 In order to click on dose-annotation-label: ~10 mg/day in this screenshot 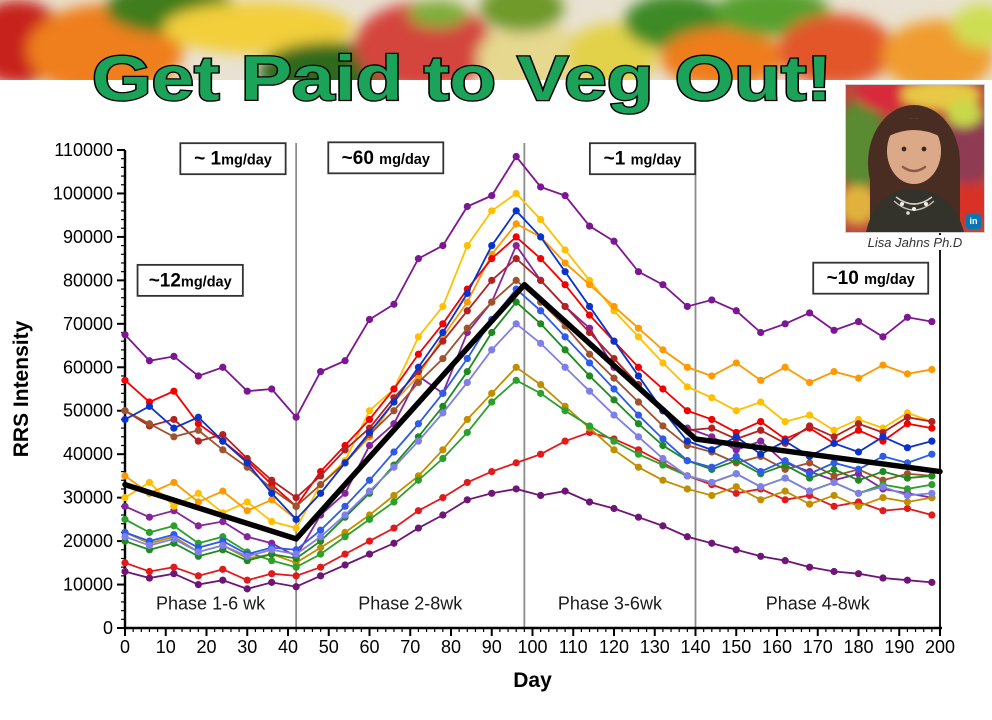, I will do `click(871, 278)`.